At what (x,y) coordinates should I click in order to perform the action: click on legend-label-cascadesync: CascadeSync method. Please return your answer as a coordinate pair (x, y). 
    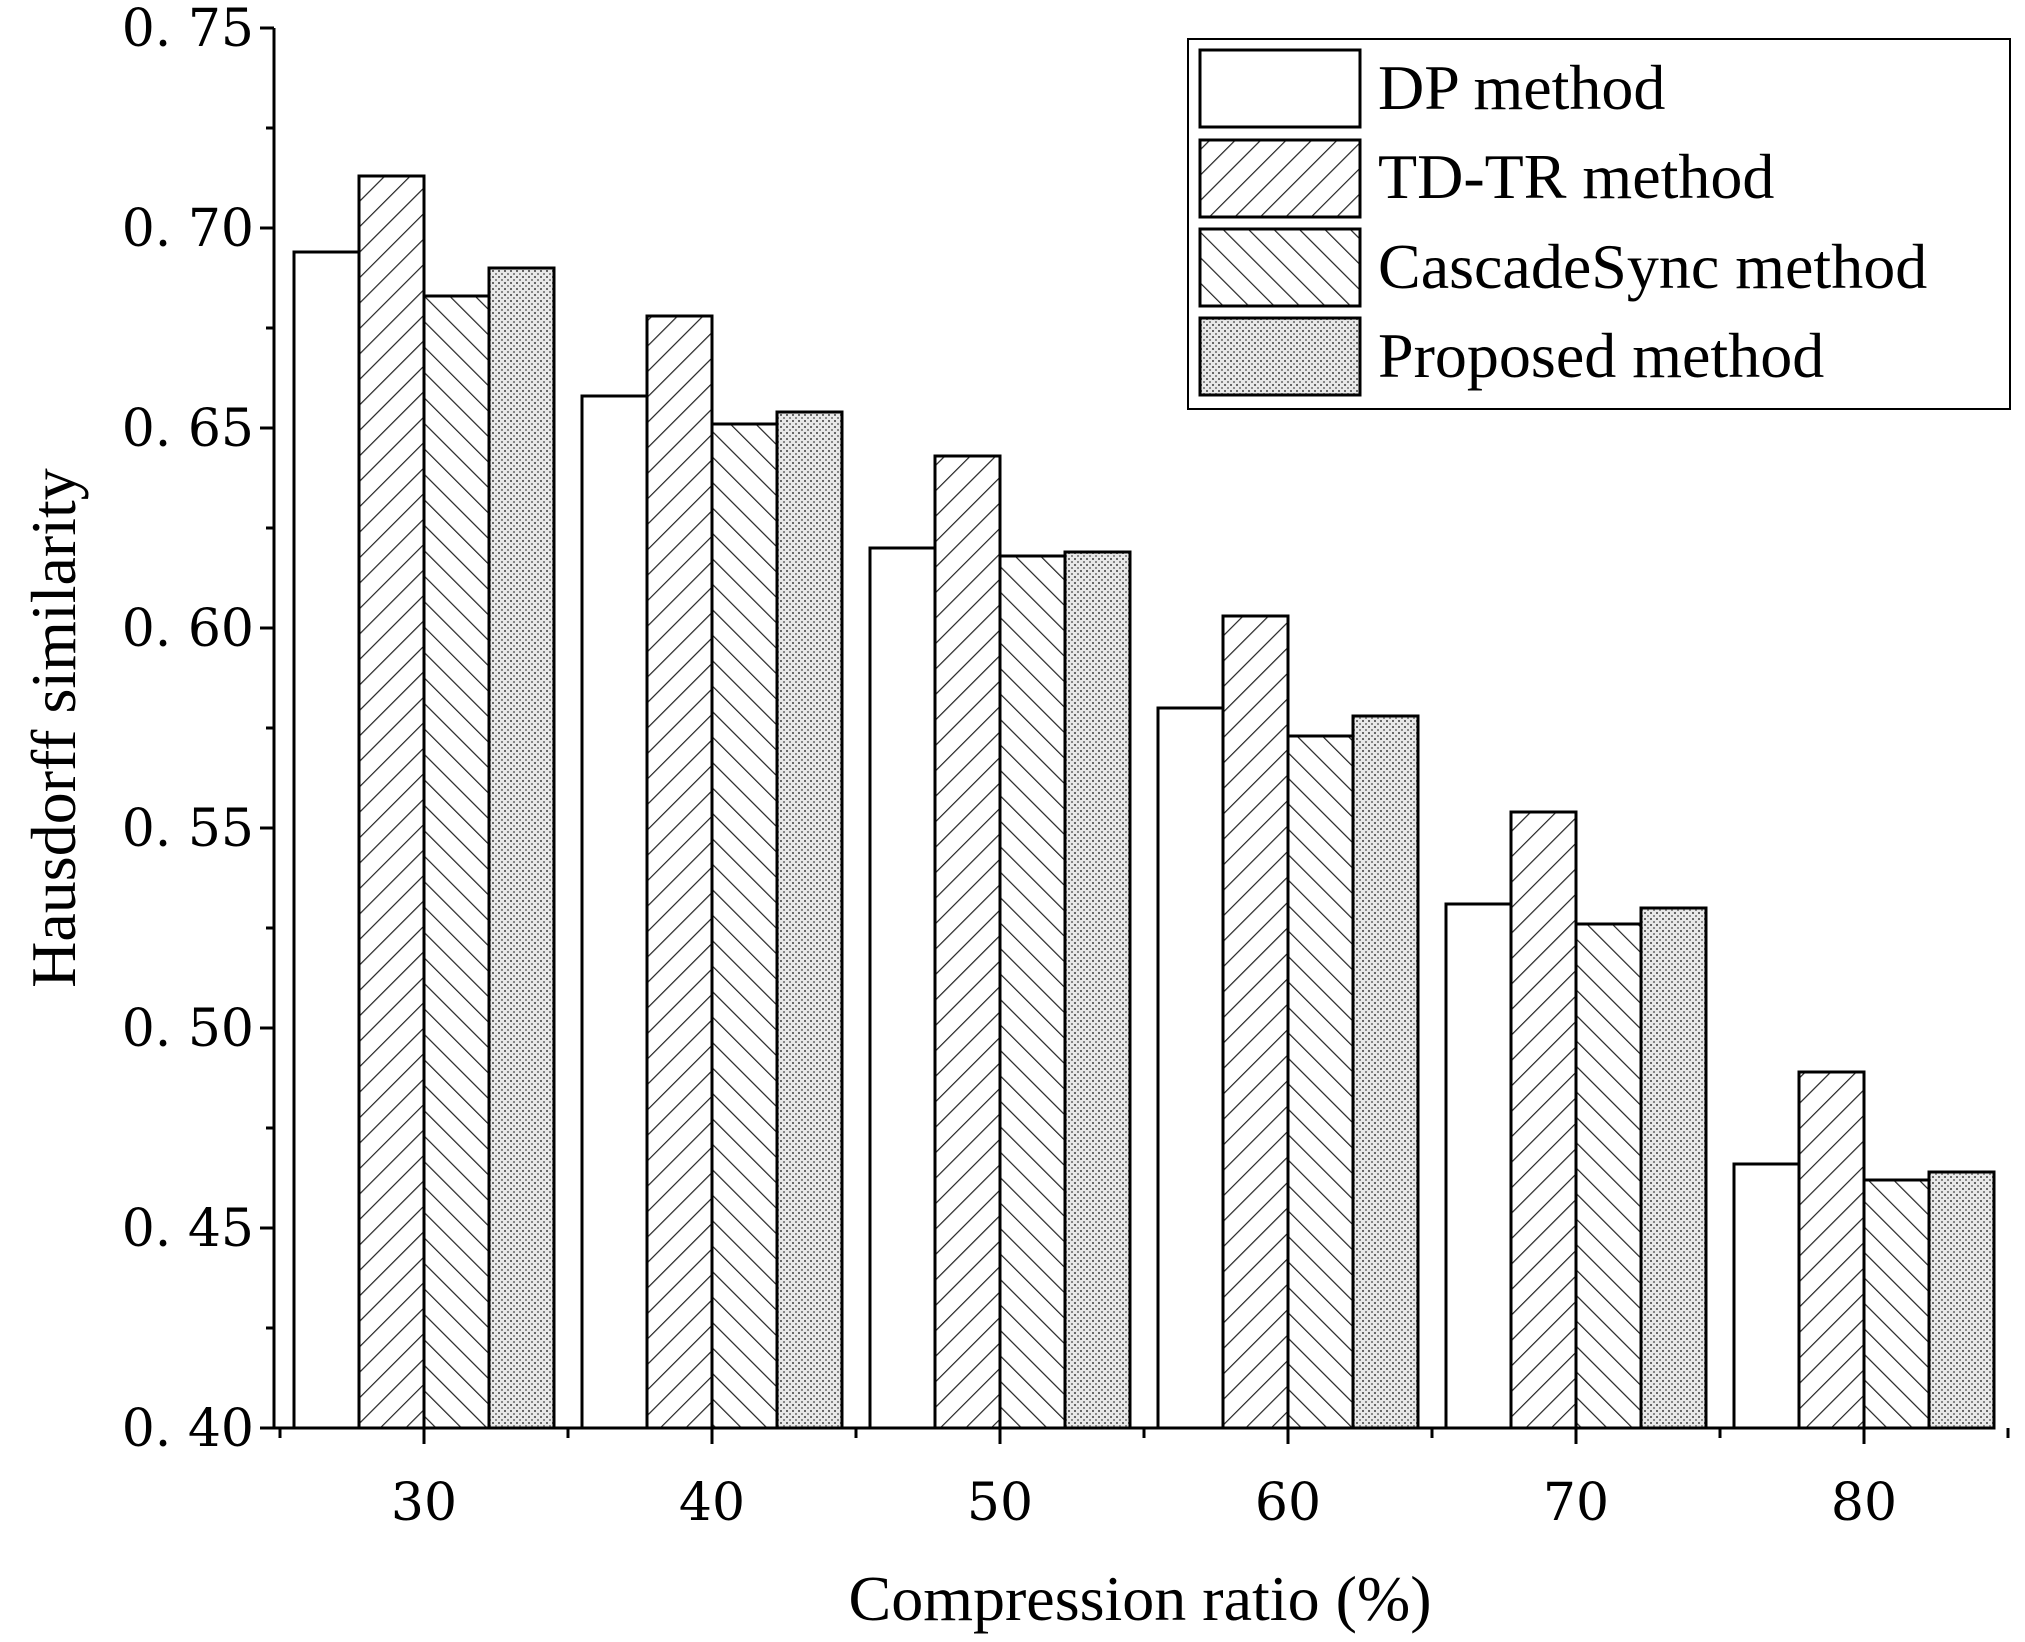
    Looking at the image, I should click on (1652, 266).